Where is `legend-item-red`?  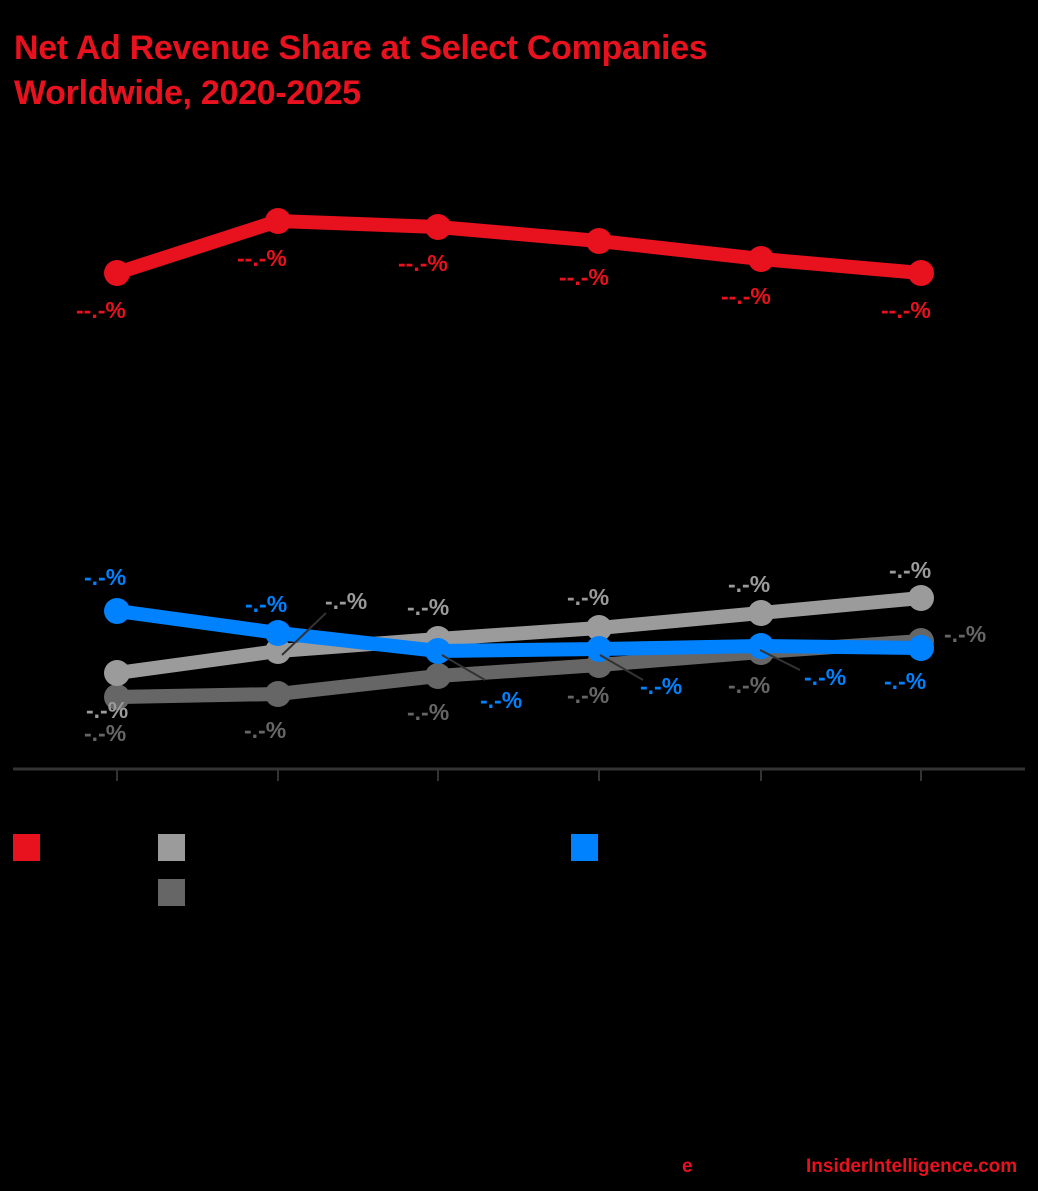 legend-item-red is located at coordinates (31, 847).